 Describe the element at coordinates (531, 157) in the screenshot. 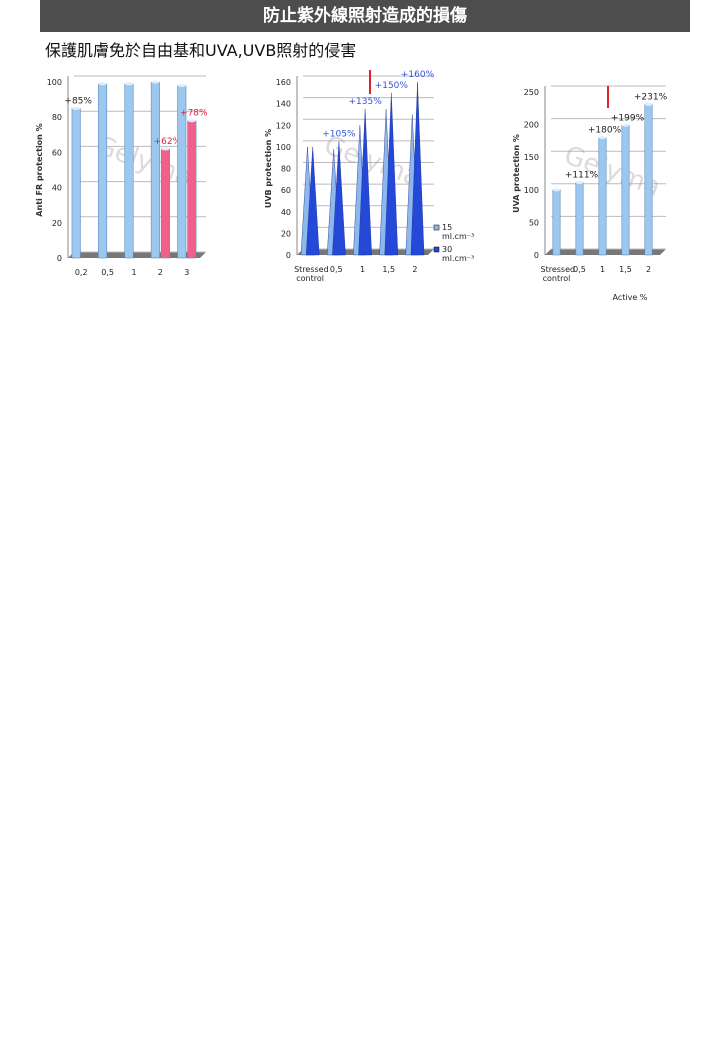

I see `y-tick-label: 150` at that location.